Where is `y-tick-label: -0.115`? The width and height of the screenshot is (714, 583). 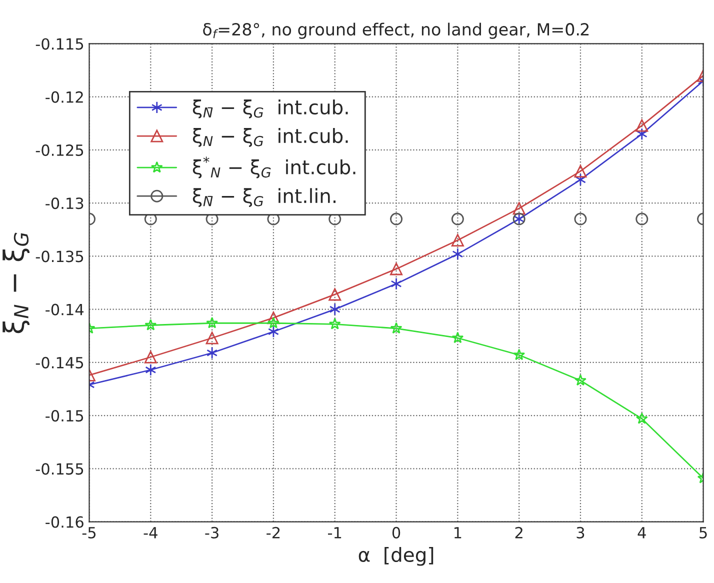
y-tick-label: -0.115 is located at coordinates (60, 44).